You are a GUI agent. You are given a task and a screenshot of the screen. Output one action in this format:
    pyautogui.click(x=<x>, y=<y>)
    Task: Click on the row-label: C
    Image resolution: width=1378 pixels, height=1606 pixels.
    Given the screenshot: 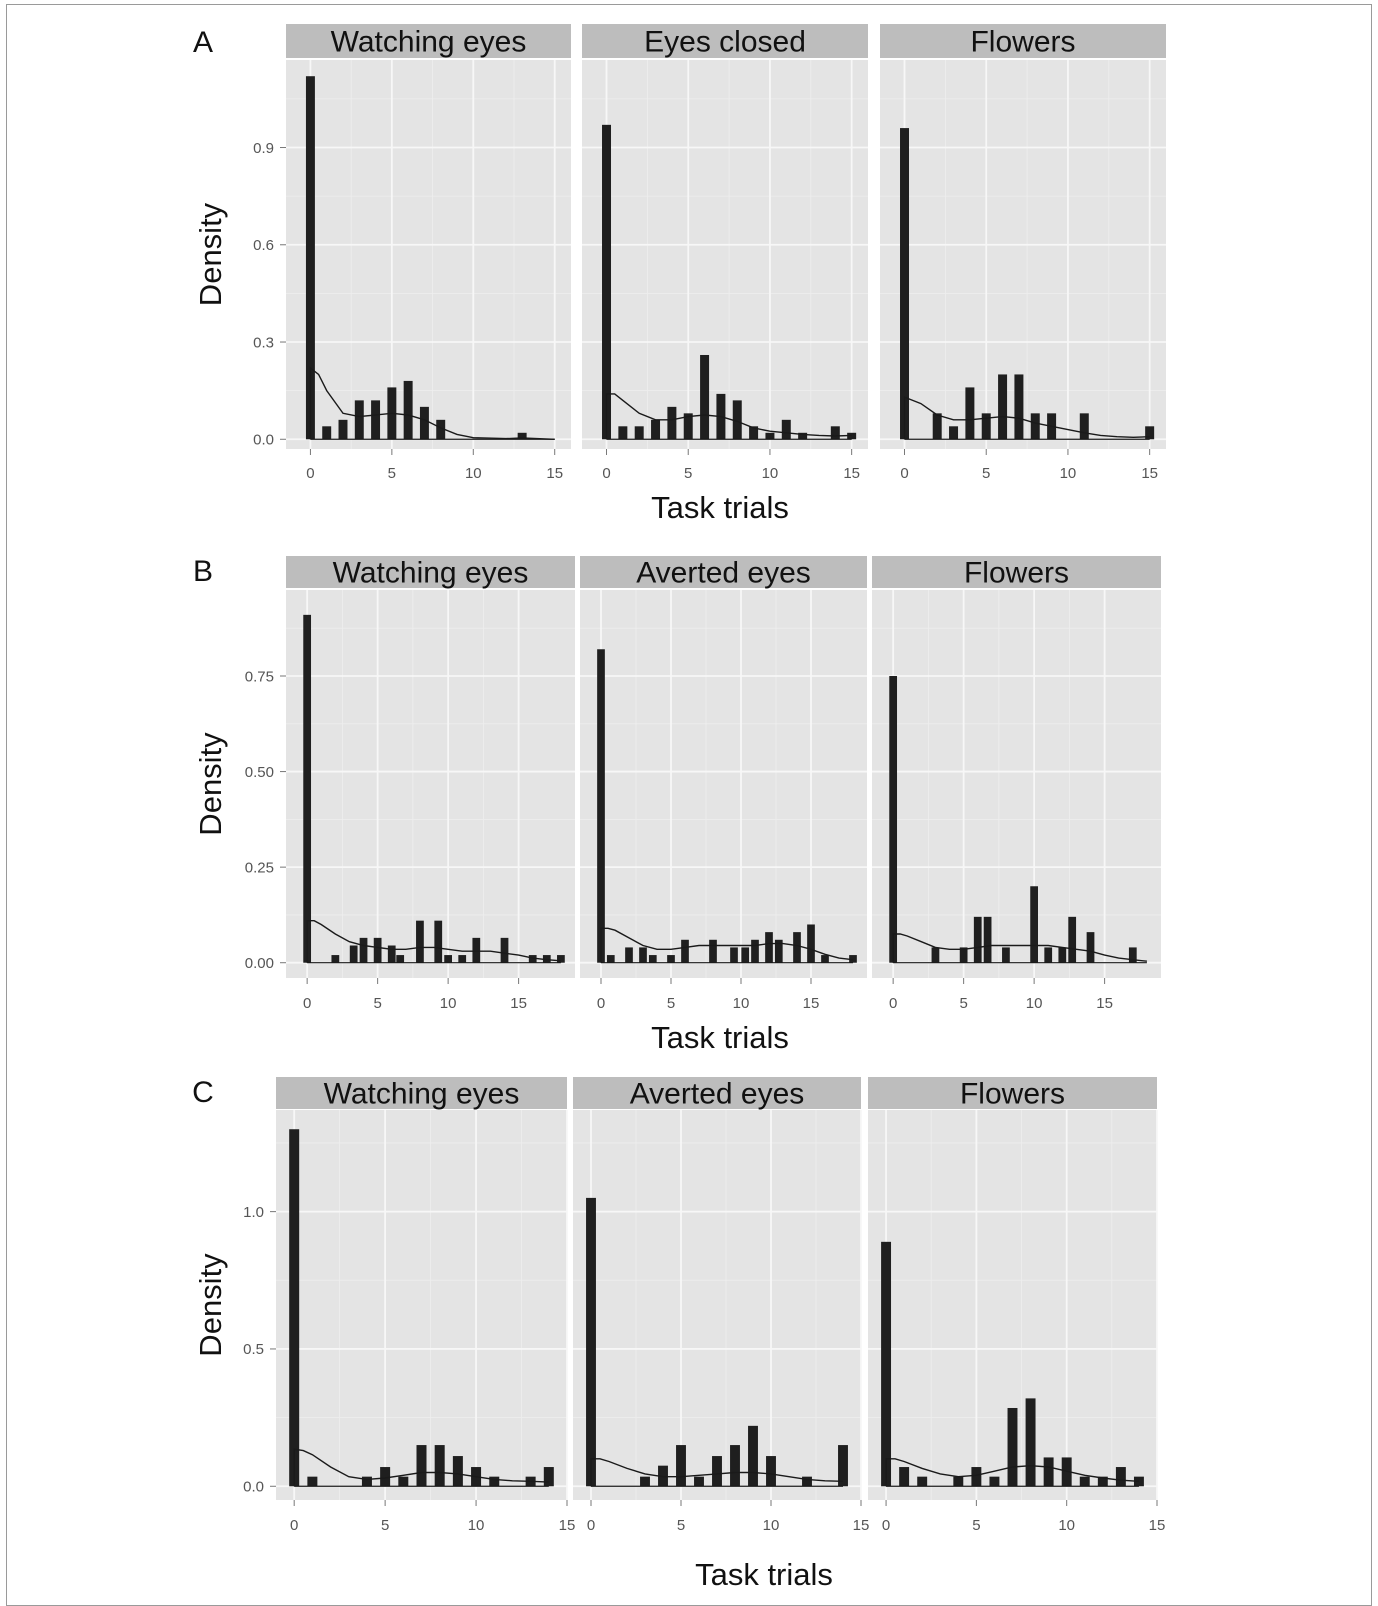 What is the action you would take?
    pyautogui.click(x=203, y=1092)
    